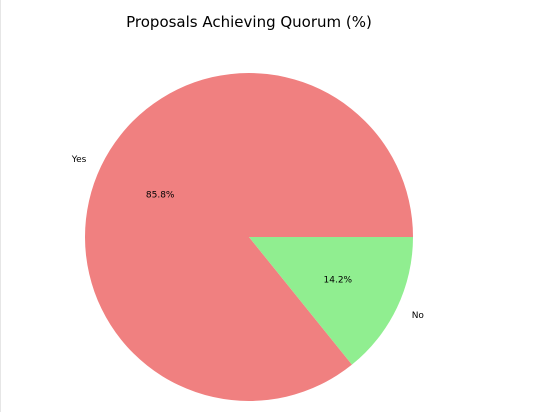 The width and height of the screenshot is (547, 412). I want to click on left-border, so click(0, 206).